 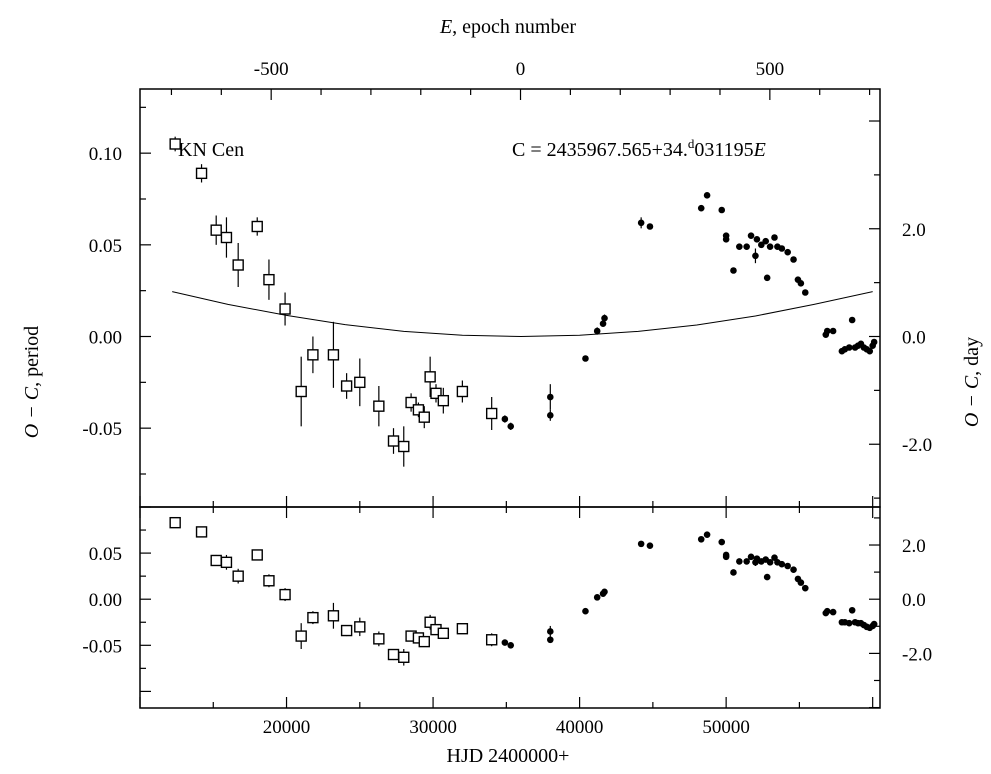 I want to click on bottom-right-tick-label: 0.0, so click(x=914, y=600).